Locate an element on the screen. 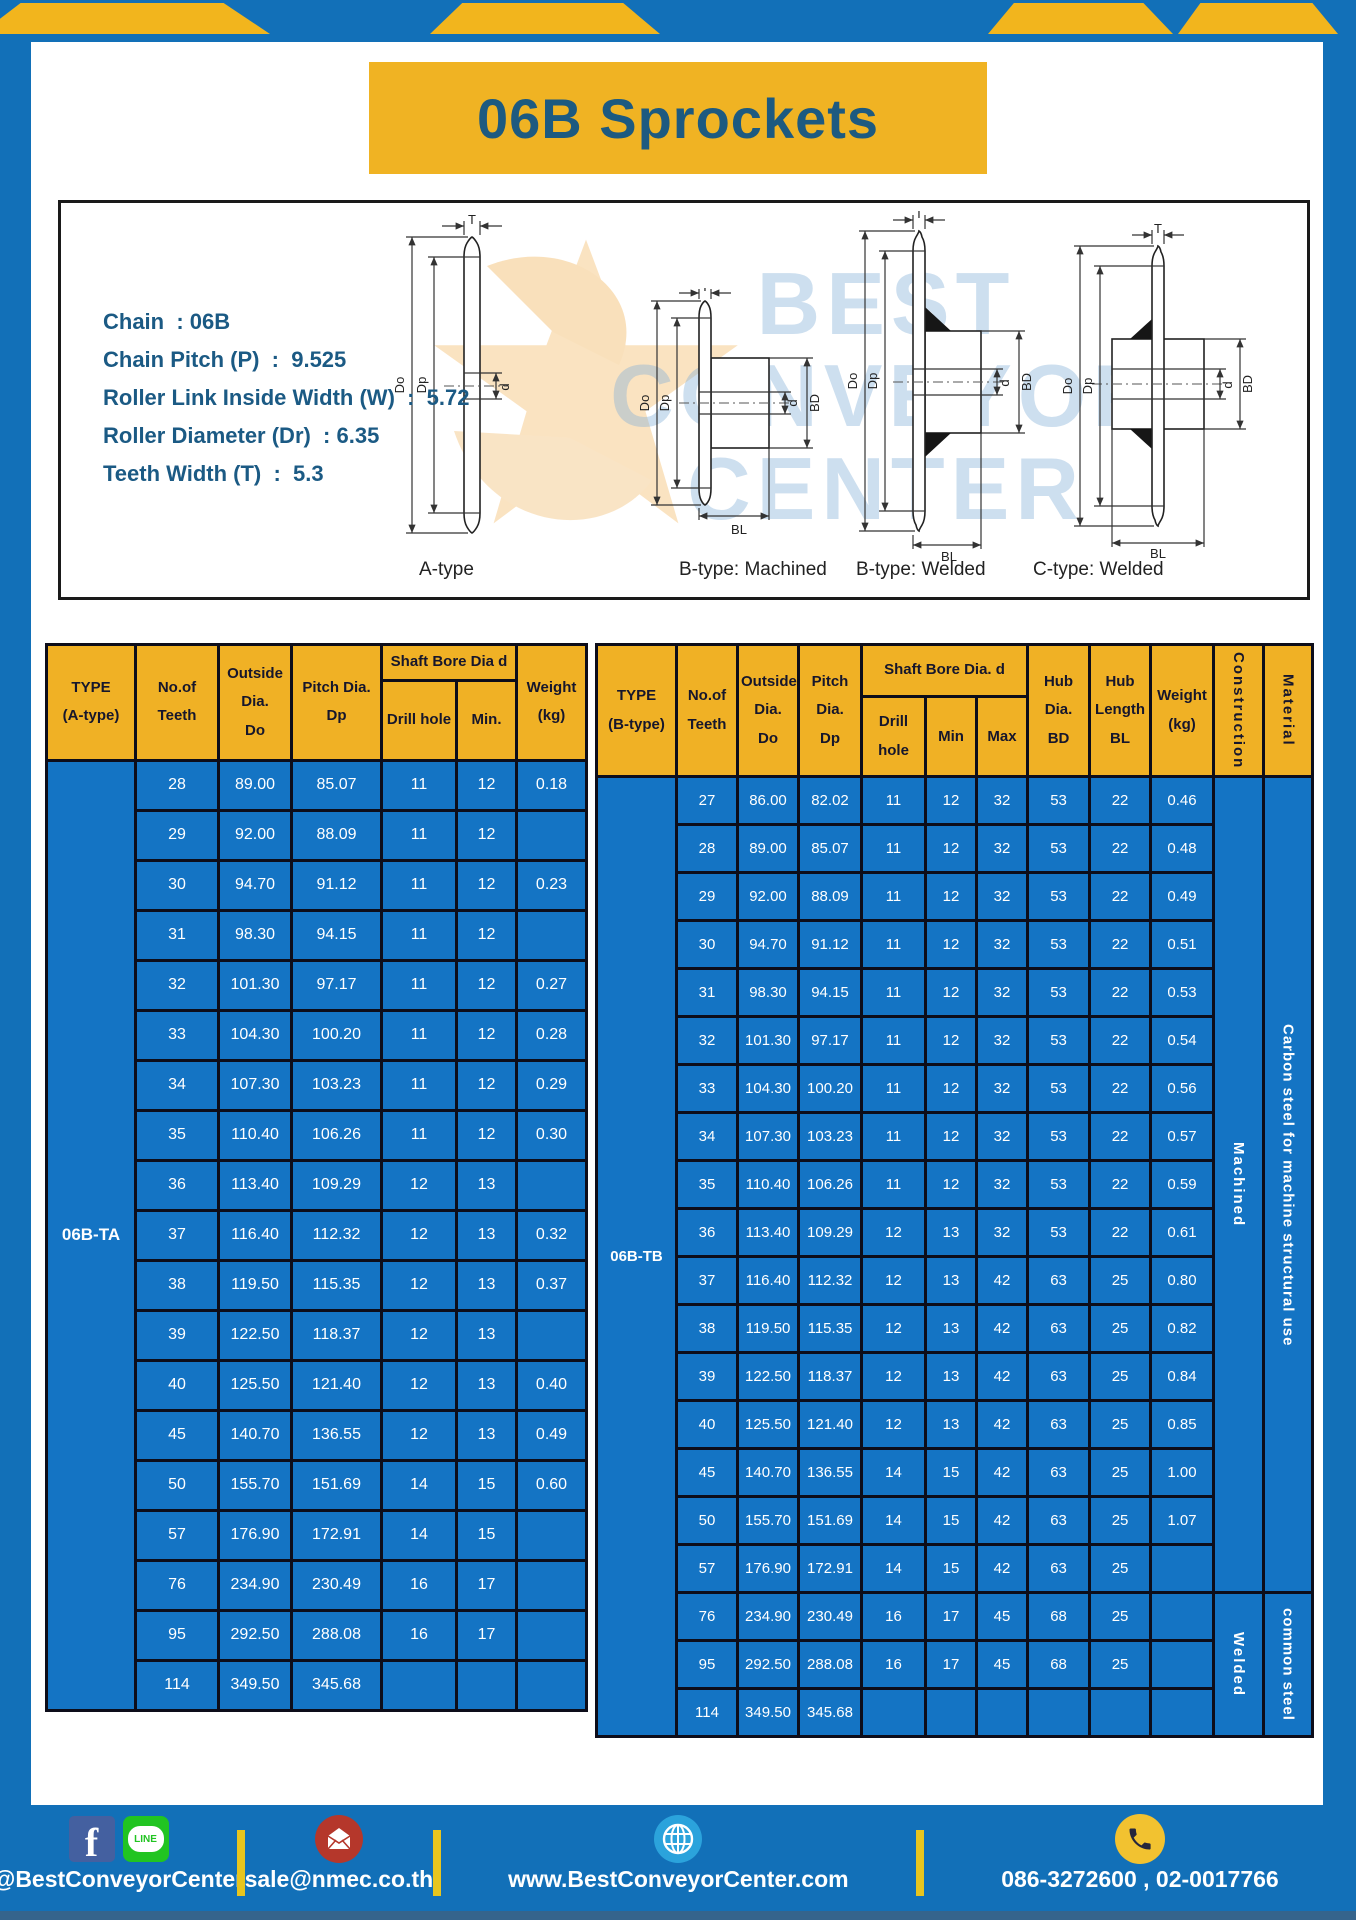 The image size is (1356, 1920). email-text: sale@nmec.co.th is located at coordinates (339, 1879).